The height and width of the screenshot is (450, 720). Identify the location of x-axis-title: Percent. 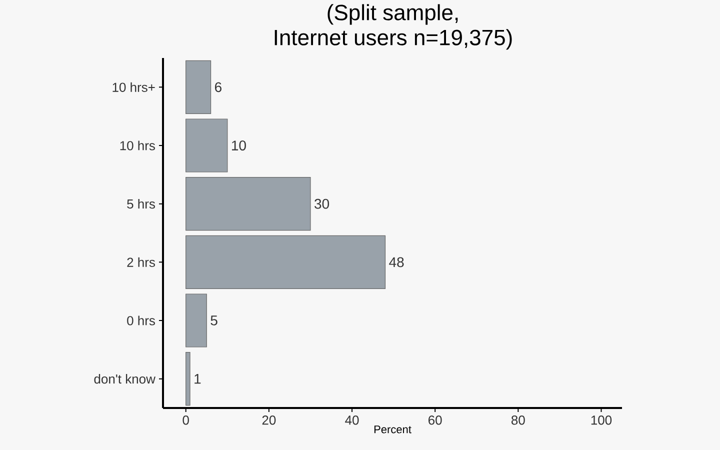
(393, 430).